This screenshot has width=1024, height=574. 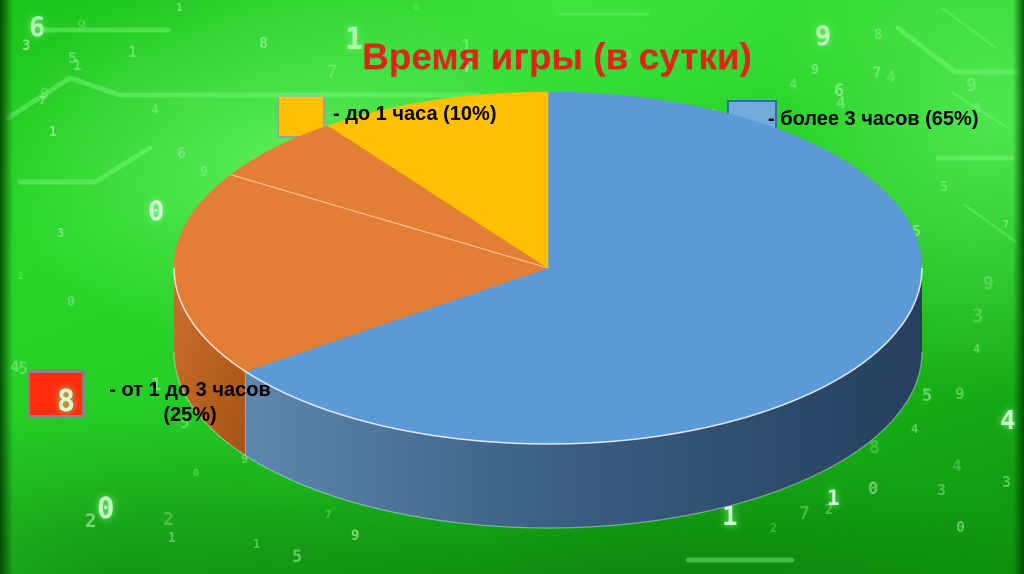 I want to click on page-title: Время игры (в сутки), so click(x=557, y=56).